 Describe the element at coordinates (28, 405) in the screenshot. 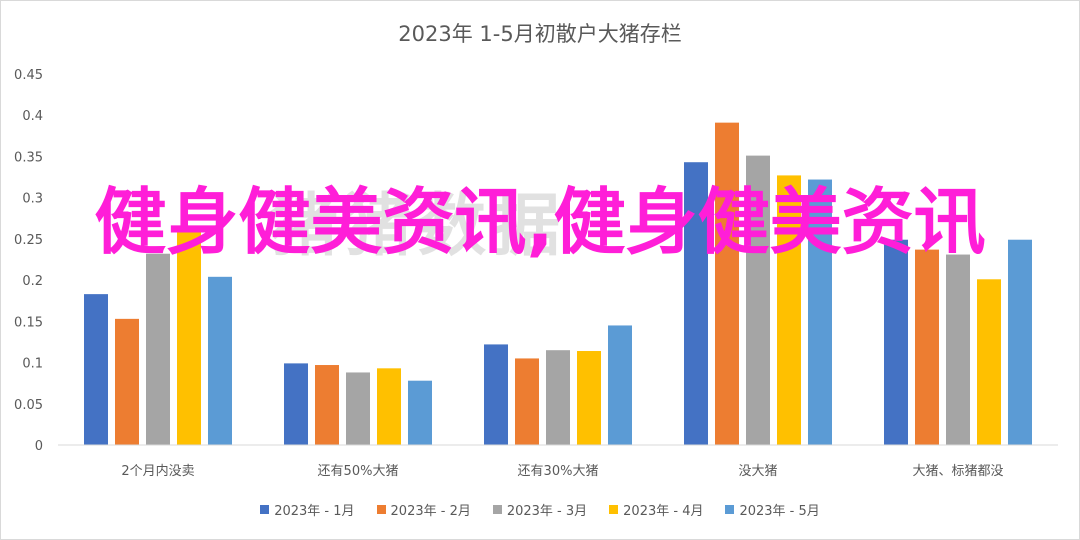

I see `y-tick-label: 0.05` at that location.